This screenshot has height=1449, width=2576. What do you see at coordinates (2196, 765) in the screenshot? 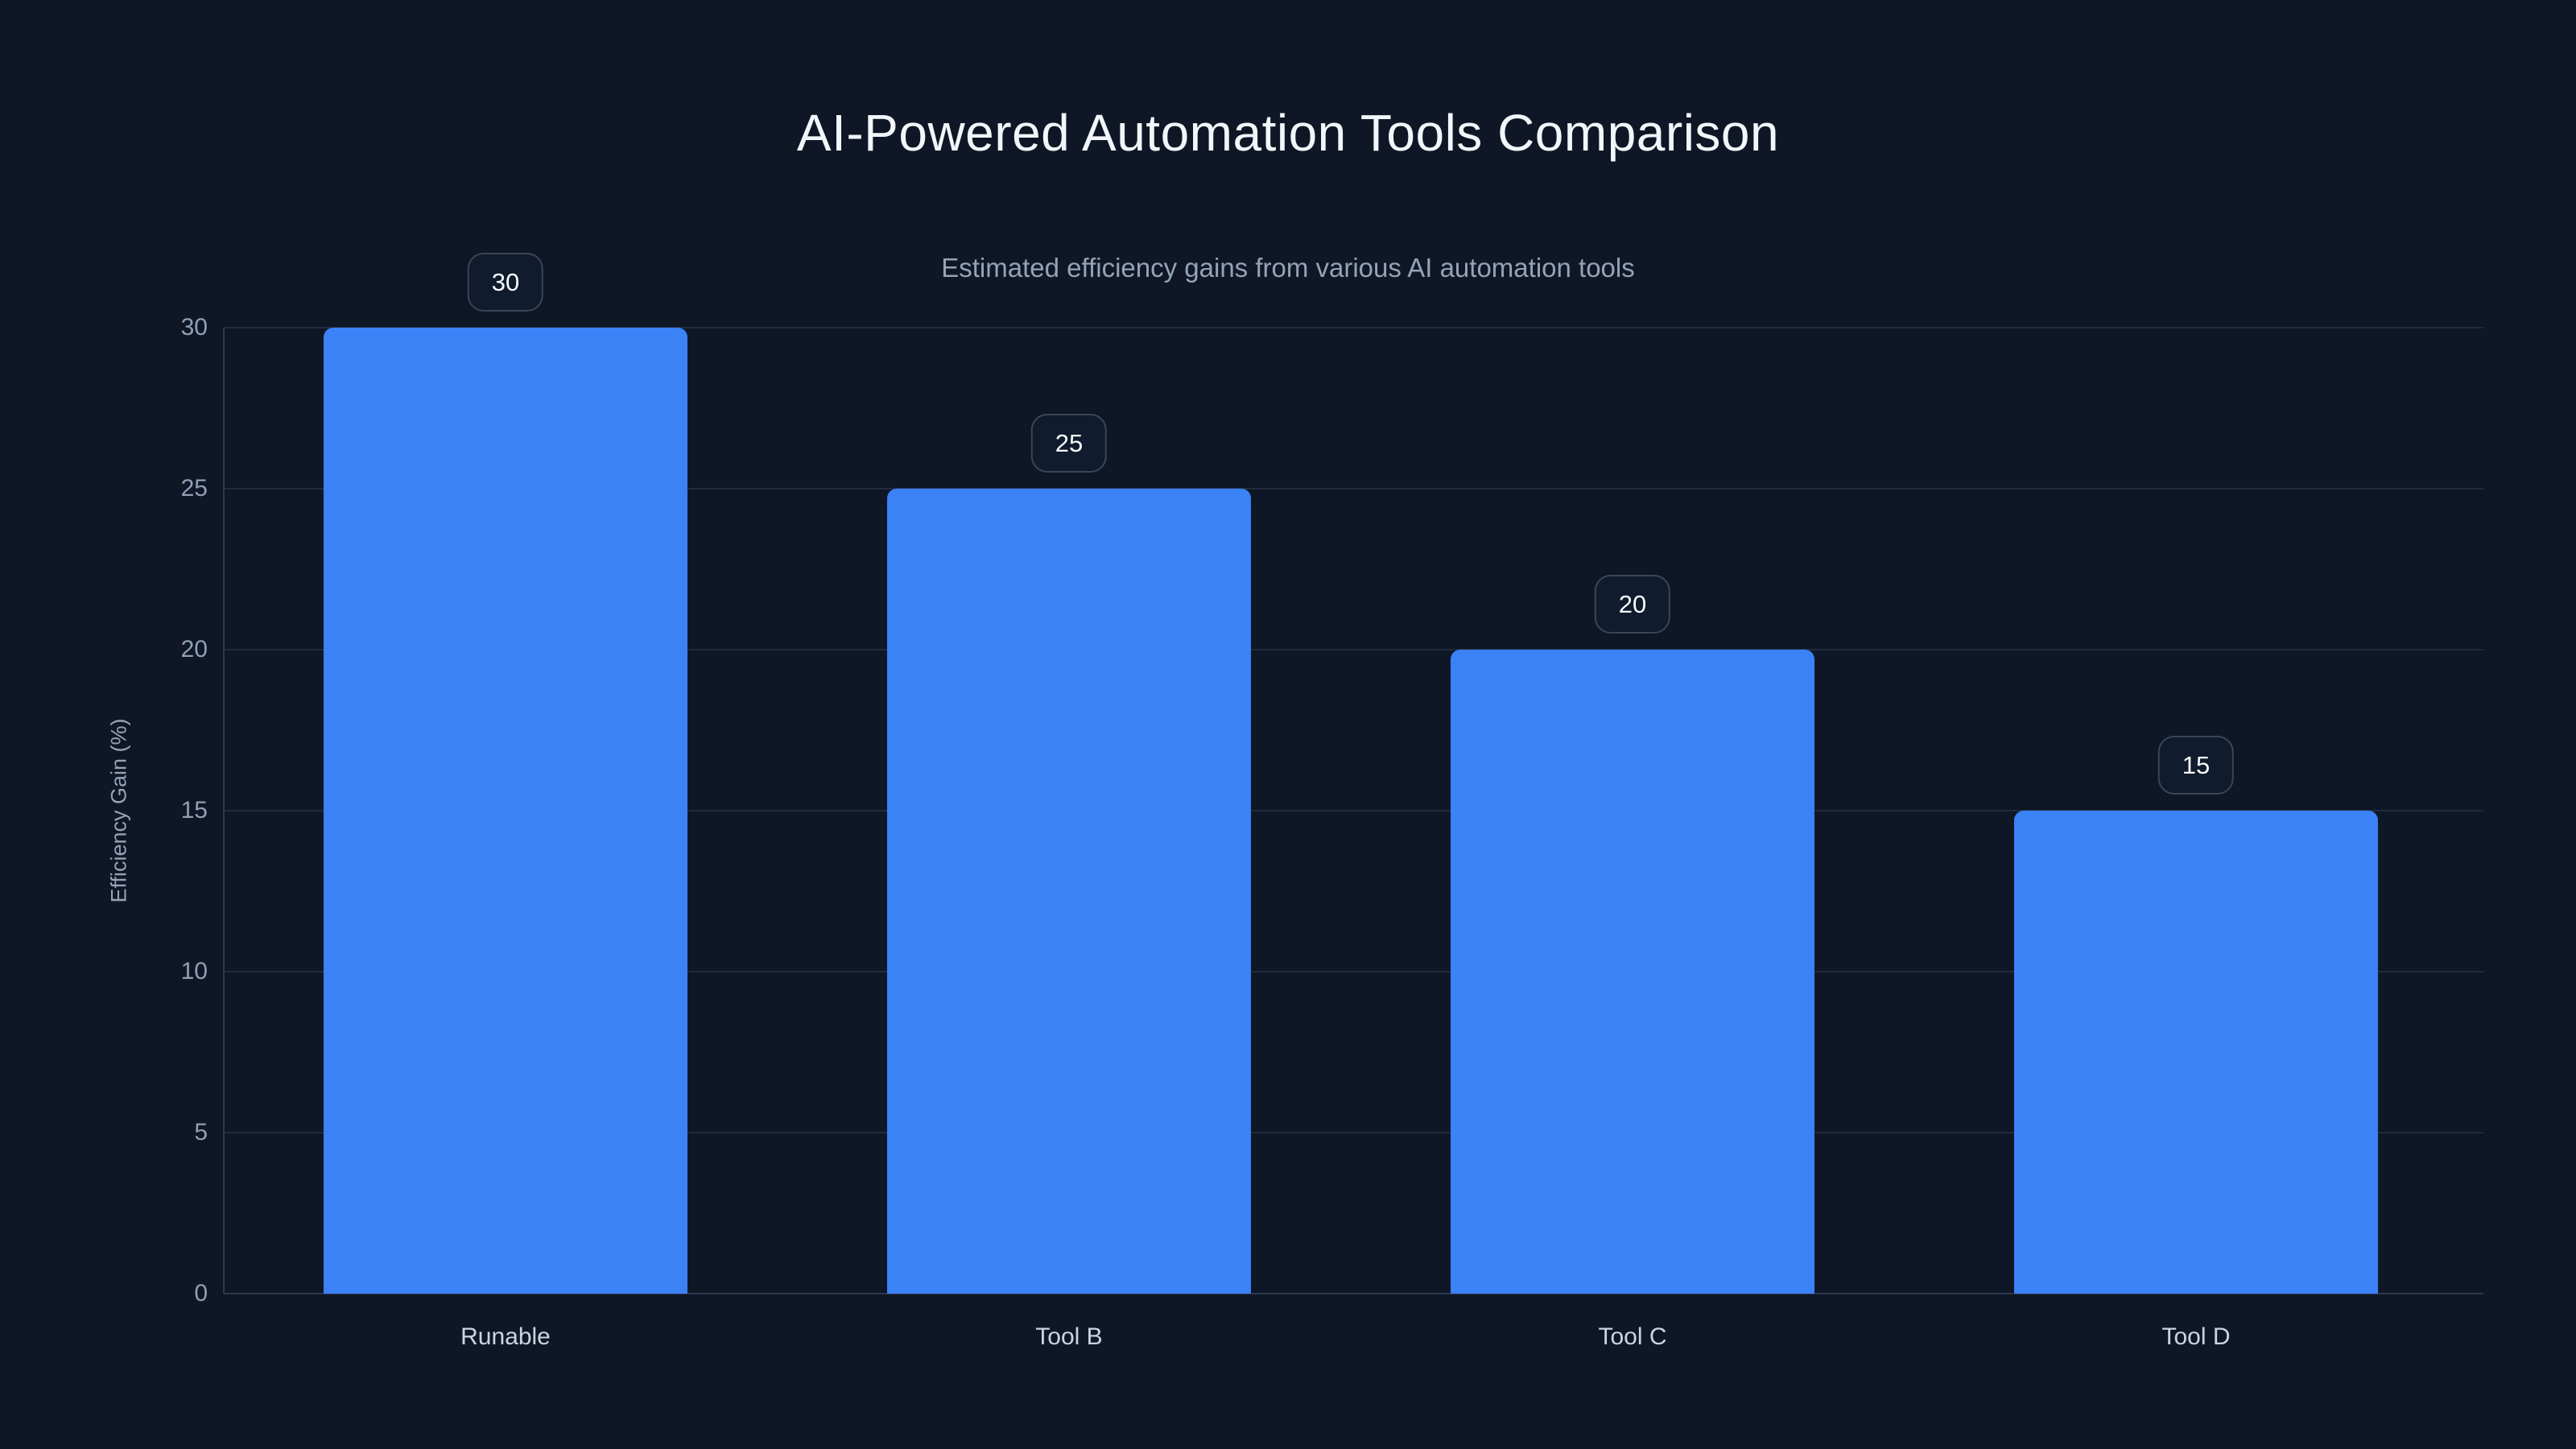
I see `value-label-tool-d: 15` at bounding box center [2196, 765].